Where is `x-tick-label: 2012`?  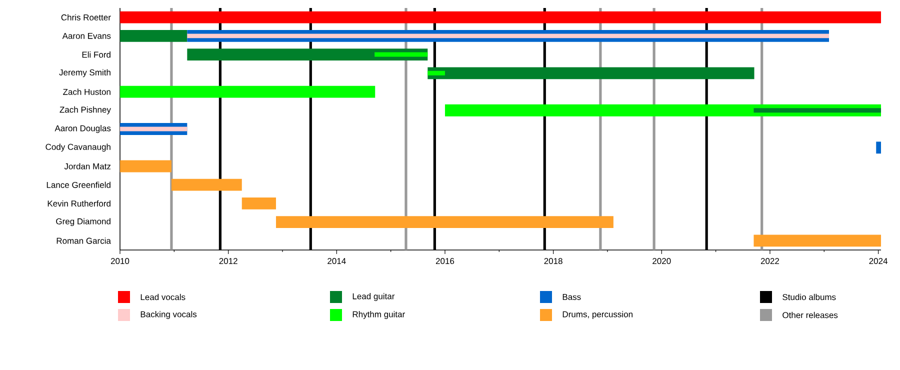 x-tick-label: 2012 is located at coordinates (228, 261).